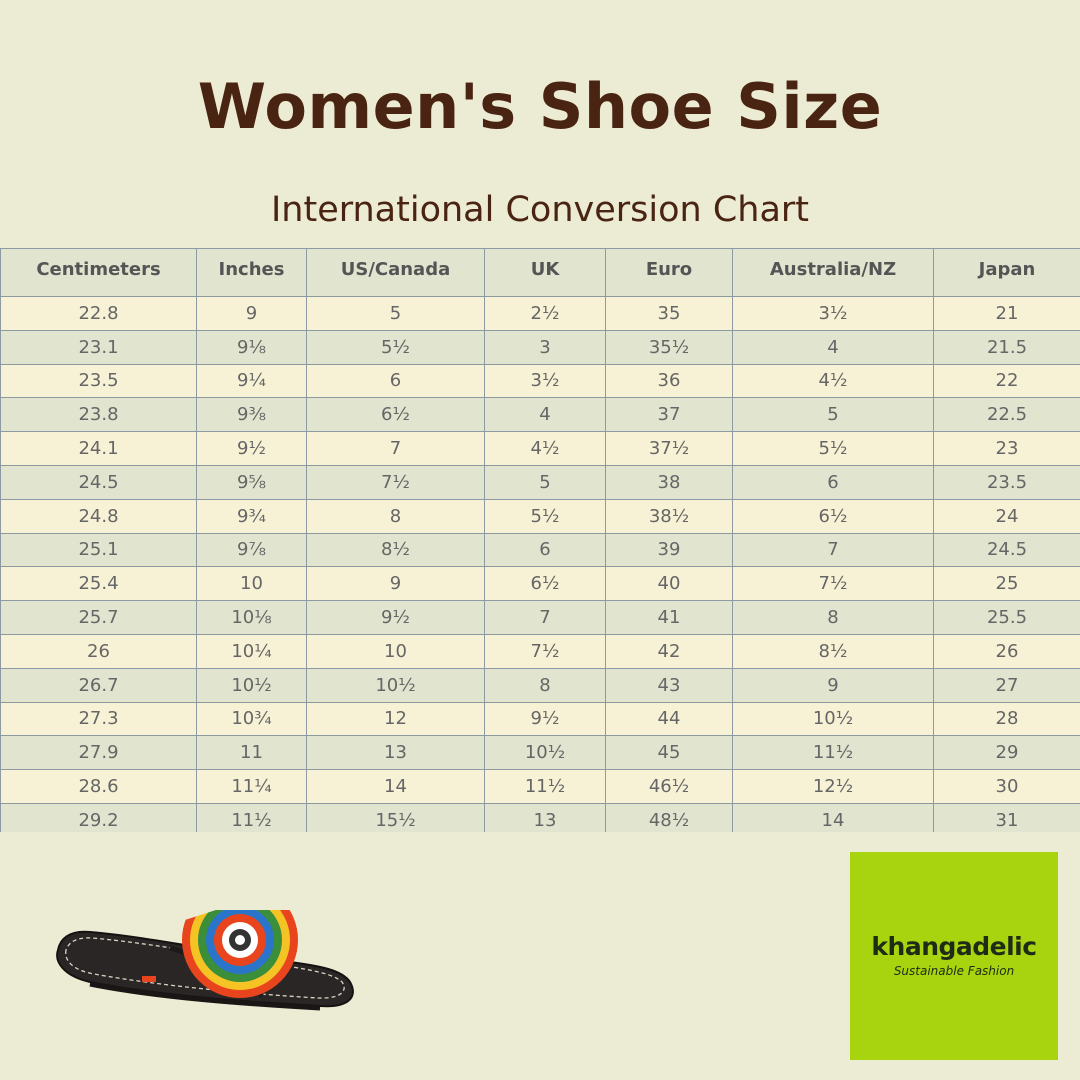 Image resolution: width=1080 pixels, height=1080 pixels. I want to click on table-cell: 38½, so click(669, 516).